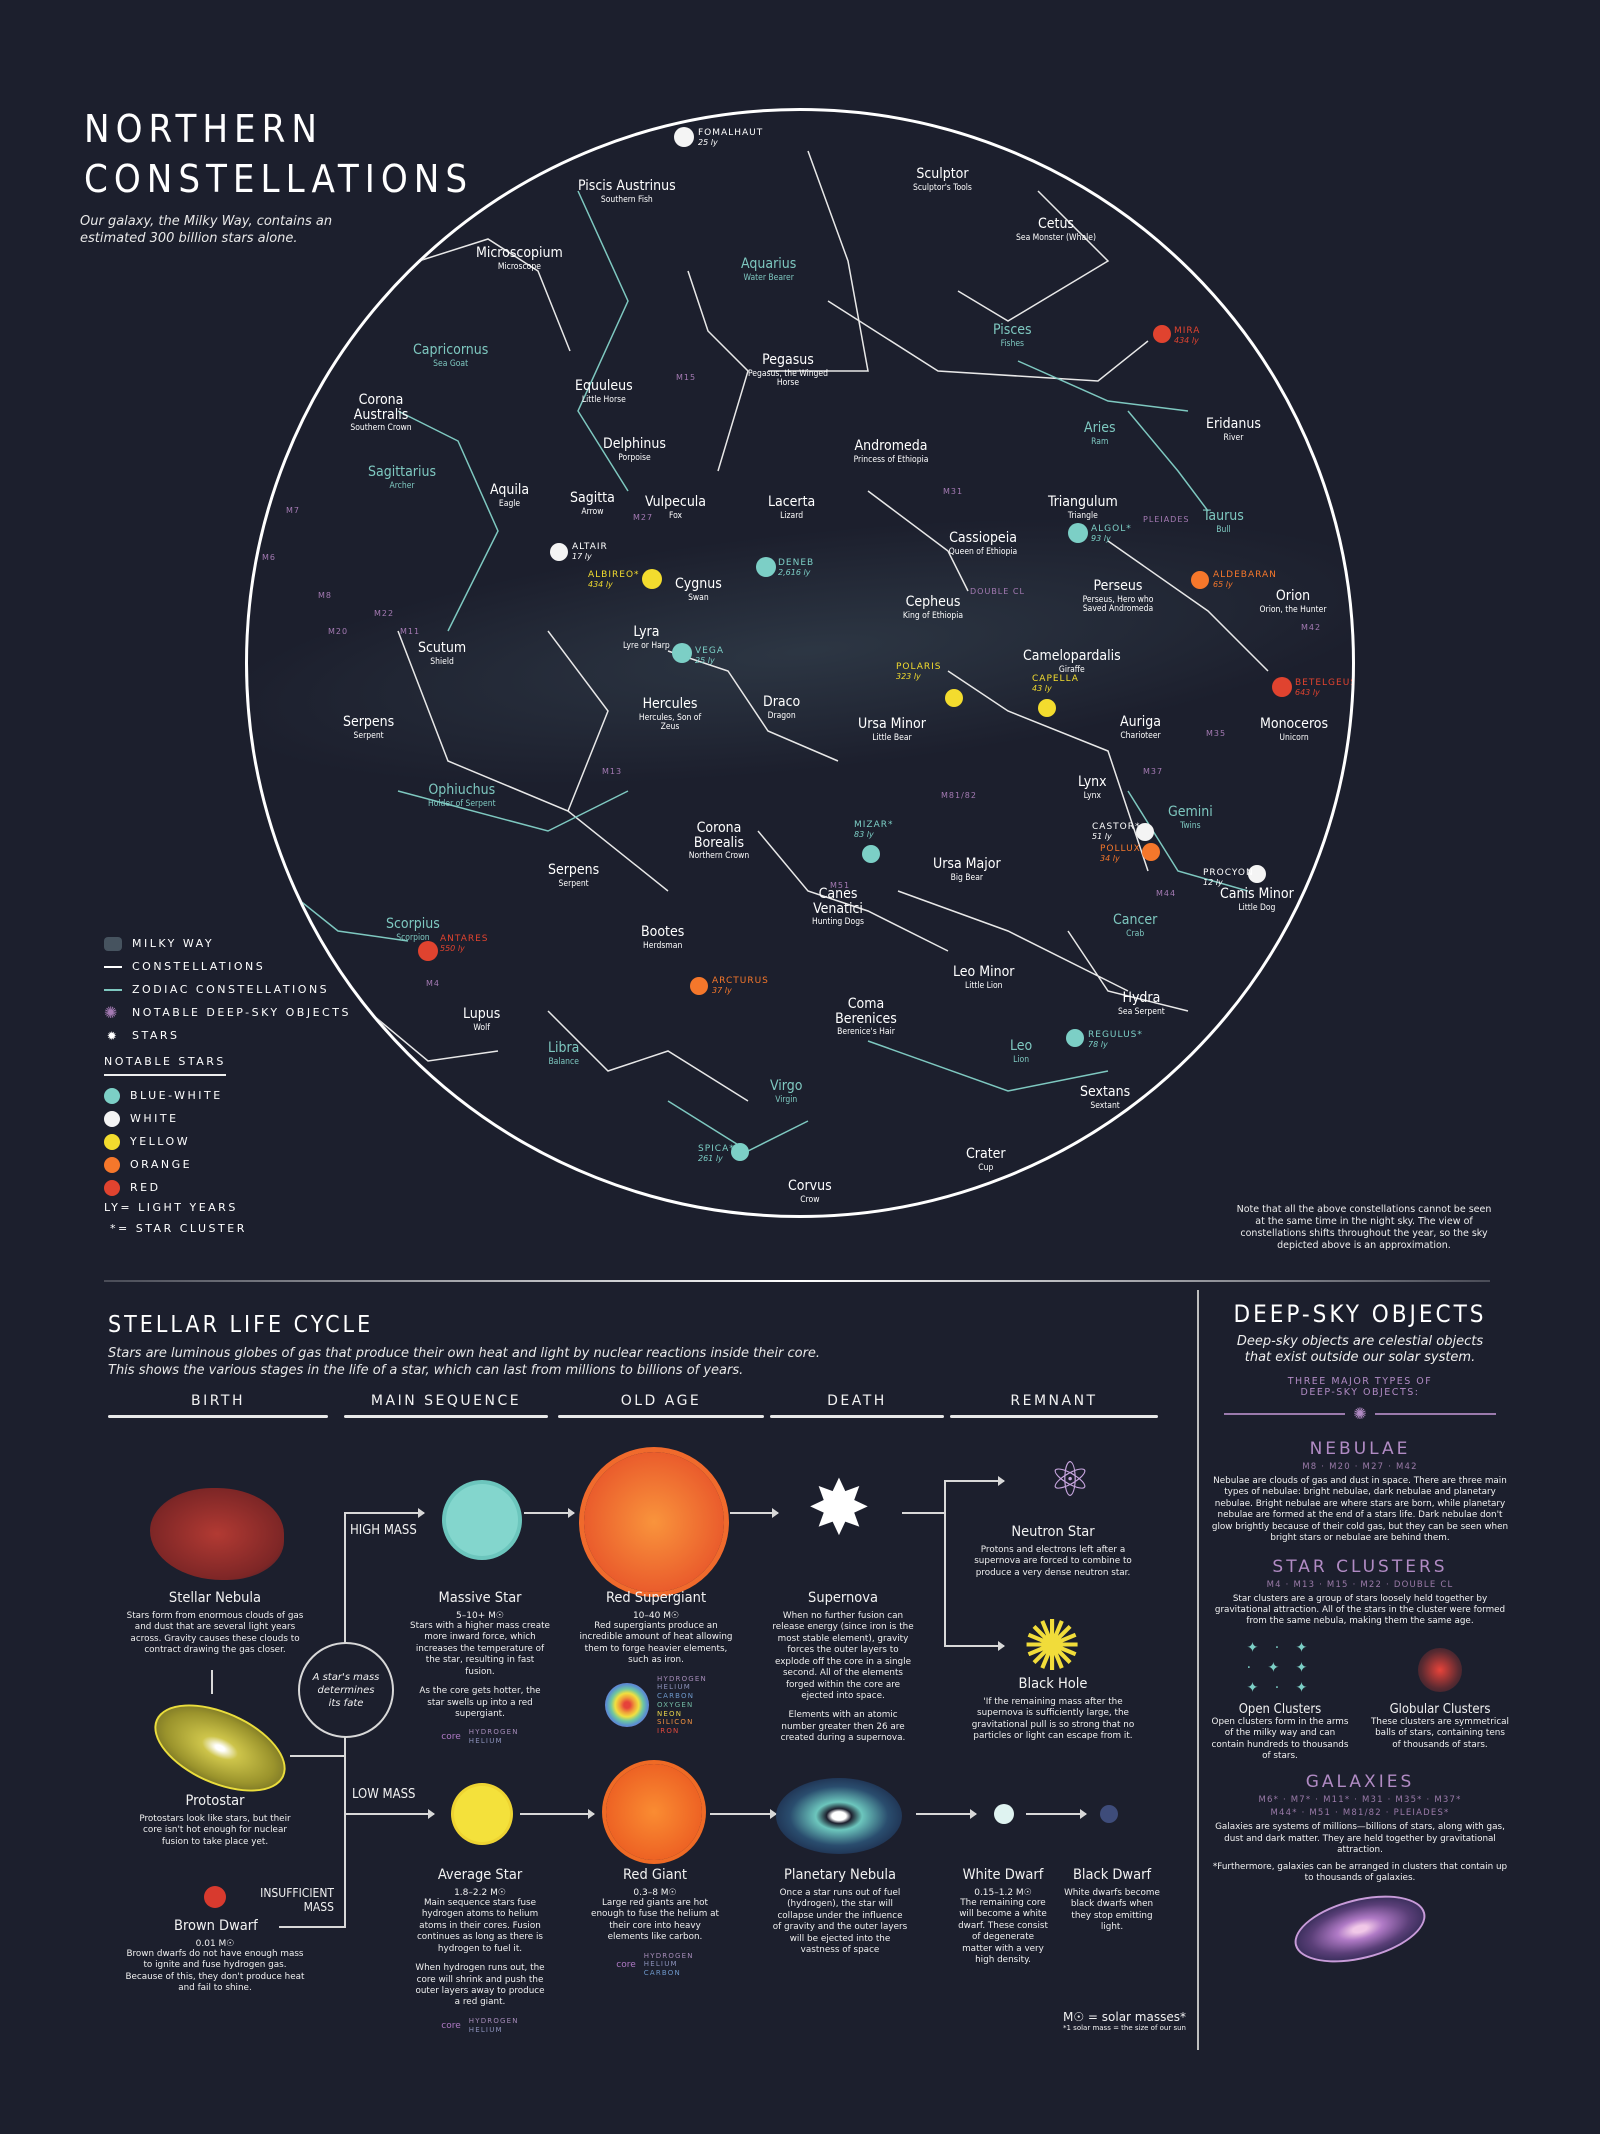 The width and height of the screenshot is (1600, 2134). I want to click on star-vega, so click(682, 653).